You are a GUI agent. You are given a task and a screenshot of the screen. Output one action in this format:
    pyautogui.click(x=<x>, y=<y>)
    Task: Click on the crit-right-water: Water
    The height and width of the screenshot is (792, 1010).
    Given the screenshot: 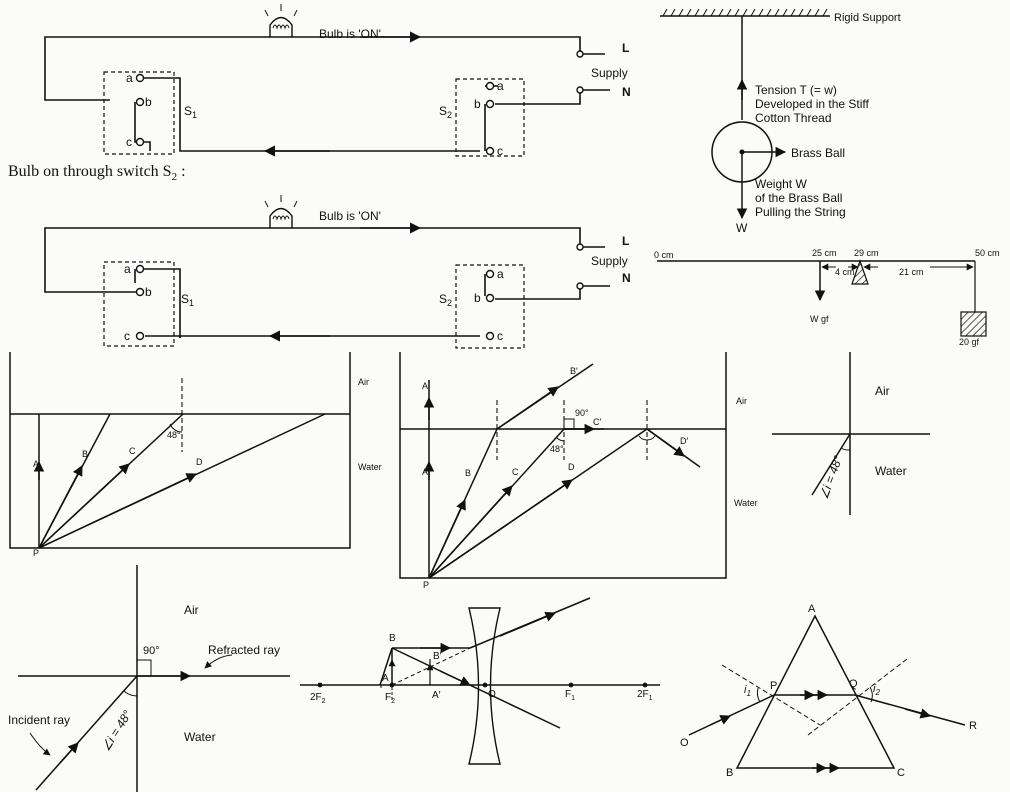 What is the action you would take?
    pyautogui.click(x=891, y=471)
    